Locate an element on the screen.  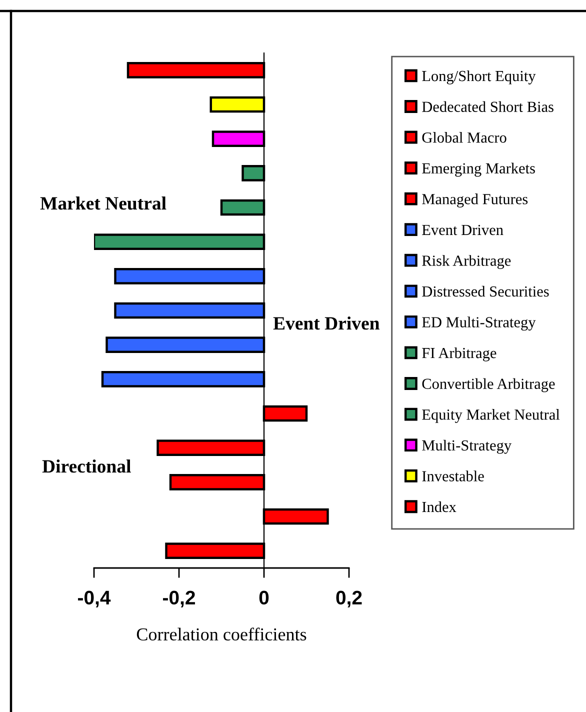
x-tick-label: 0 is located at coordinates (264, 597).